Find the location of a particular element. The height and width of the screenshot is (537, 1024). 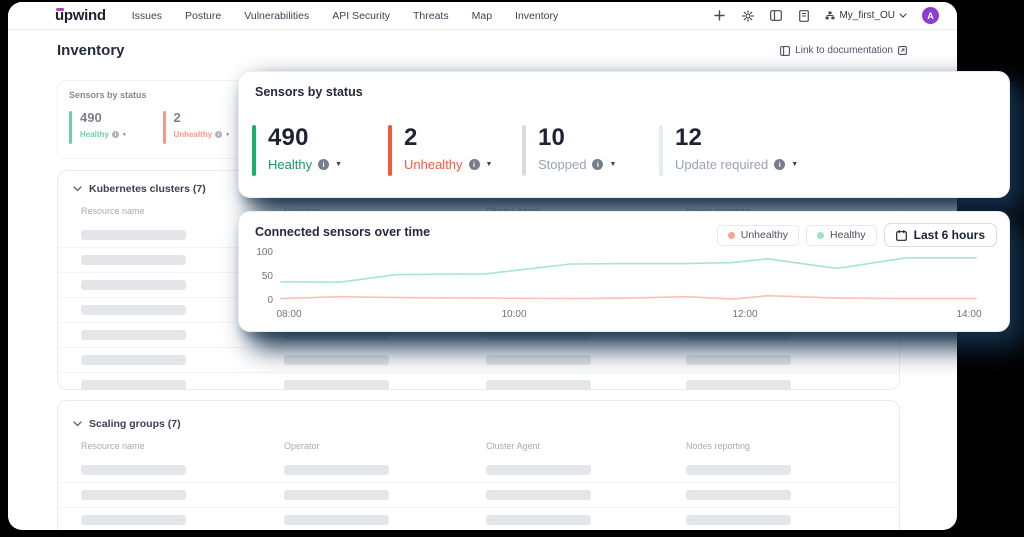

column-header: Nodes reporting is located at coordinates (718, 446).